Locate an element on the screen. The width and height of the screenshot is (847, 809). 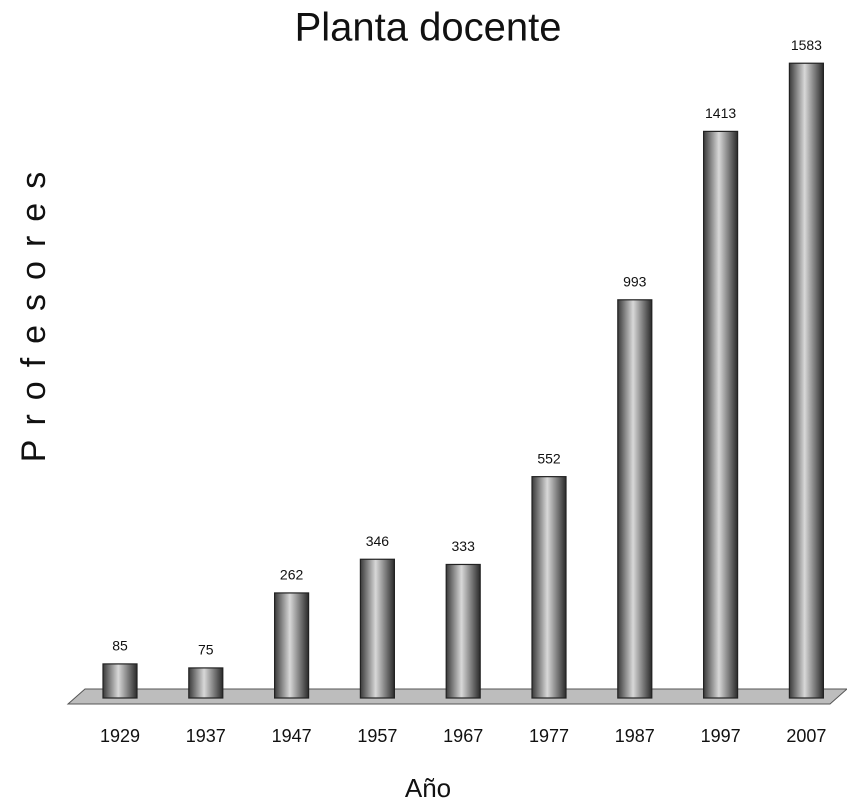
x-tick-label: 1987 is located at coordinates (635, 736).